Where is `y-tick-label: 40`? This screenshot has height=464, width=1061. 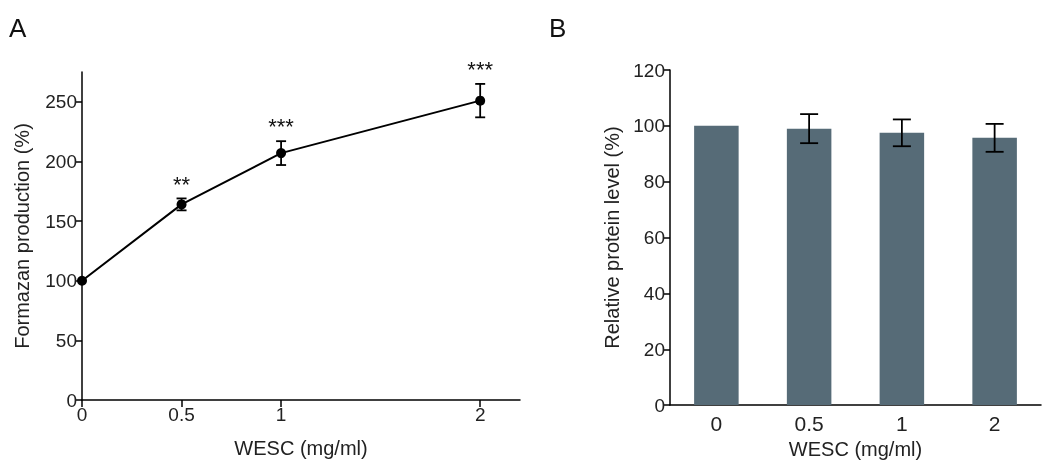 y-tick-label: 40 is located at coordinates (654, 293).